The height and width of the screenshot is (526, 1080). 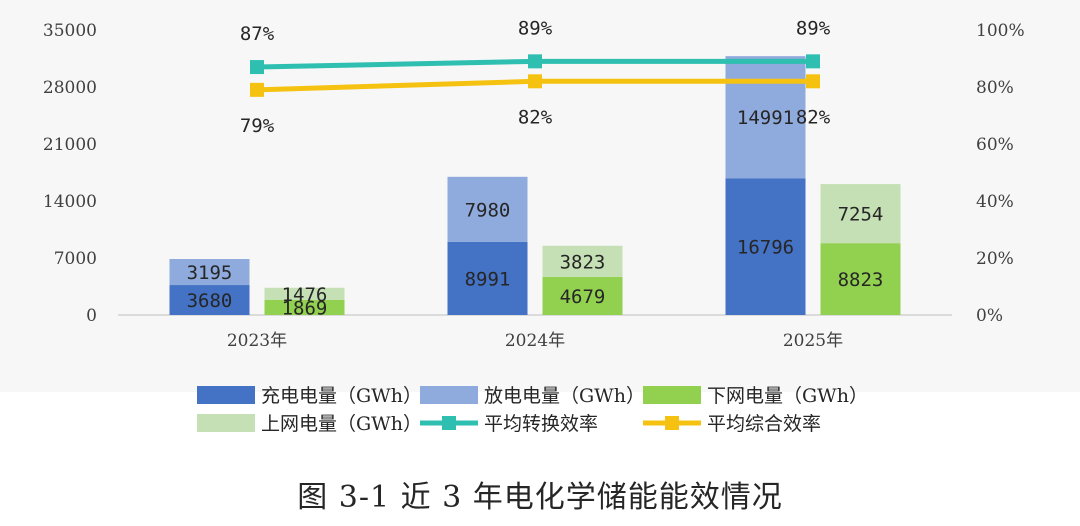 What do you see at coordinates (91, 316) in the screenshot?
I see `left-tick-label: 0` at bounding box center [91, 316].